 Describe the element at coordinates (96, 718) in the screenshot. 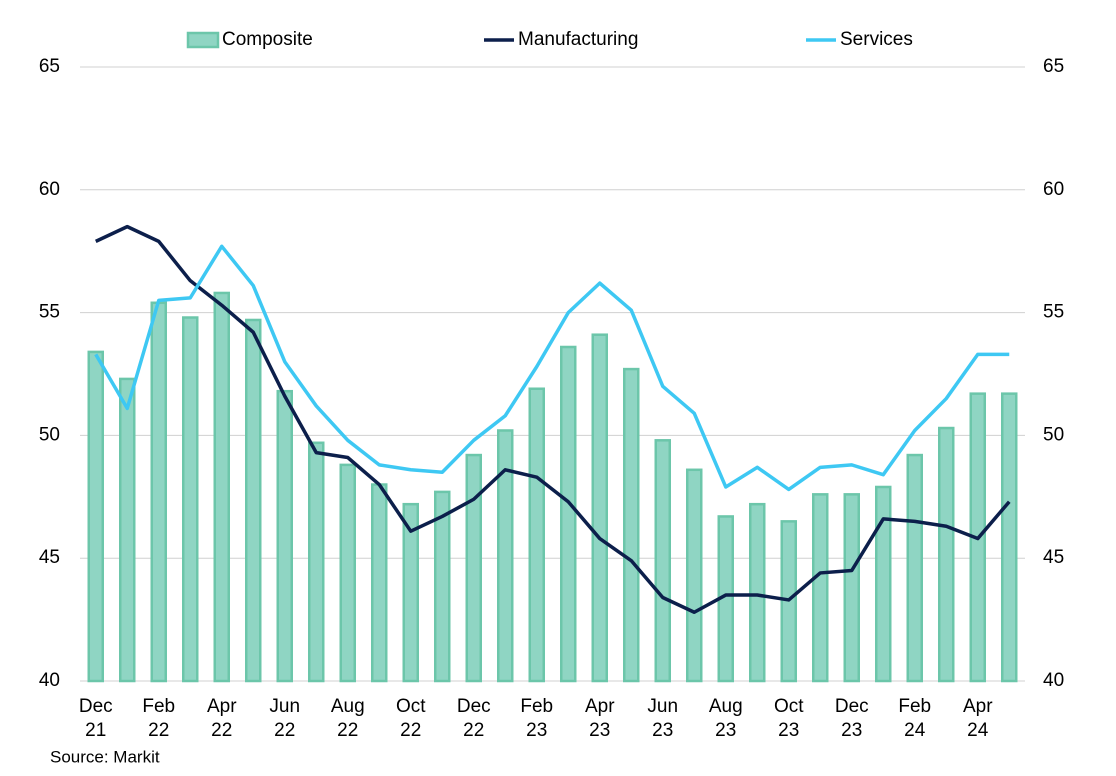

I see `x-tick-label: Dec 21` at that location.